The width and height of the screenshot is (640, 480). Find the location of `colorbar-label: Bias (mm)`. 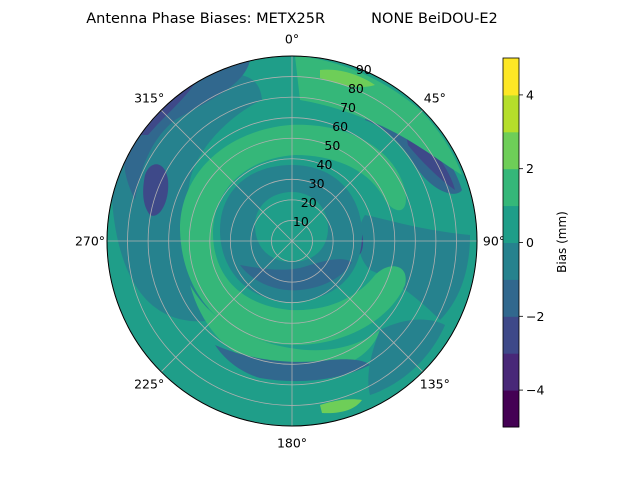

colorbar-label: Bias (mm) is located at coordinates (562, 242).